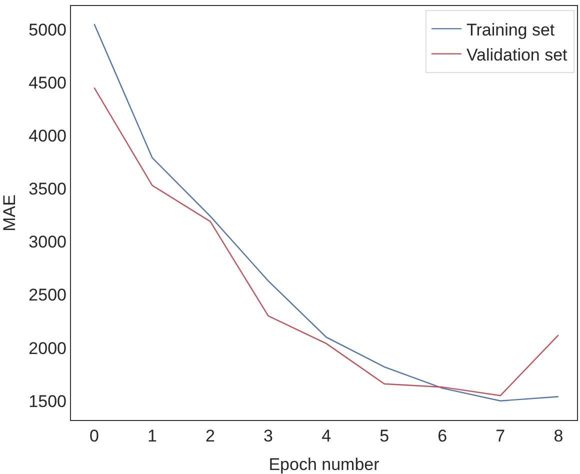  I want to click on x-tick-label: 0, so click(94, 436).